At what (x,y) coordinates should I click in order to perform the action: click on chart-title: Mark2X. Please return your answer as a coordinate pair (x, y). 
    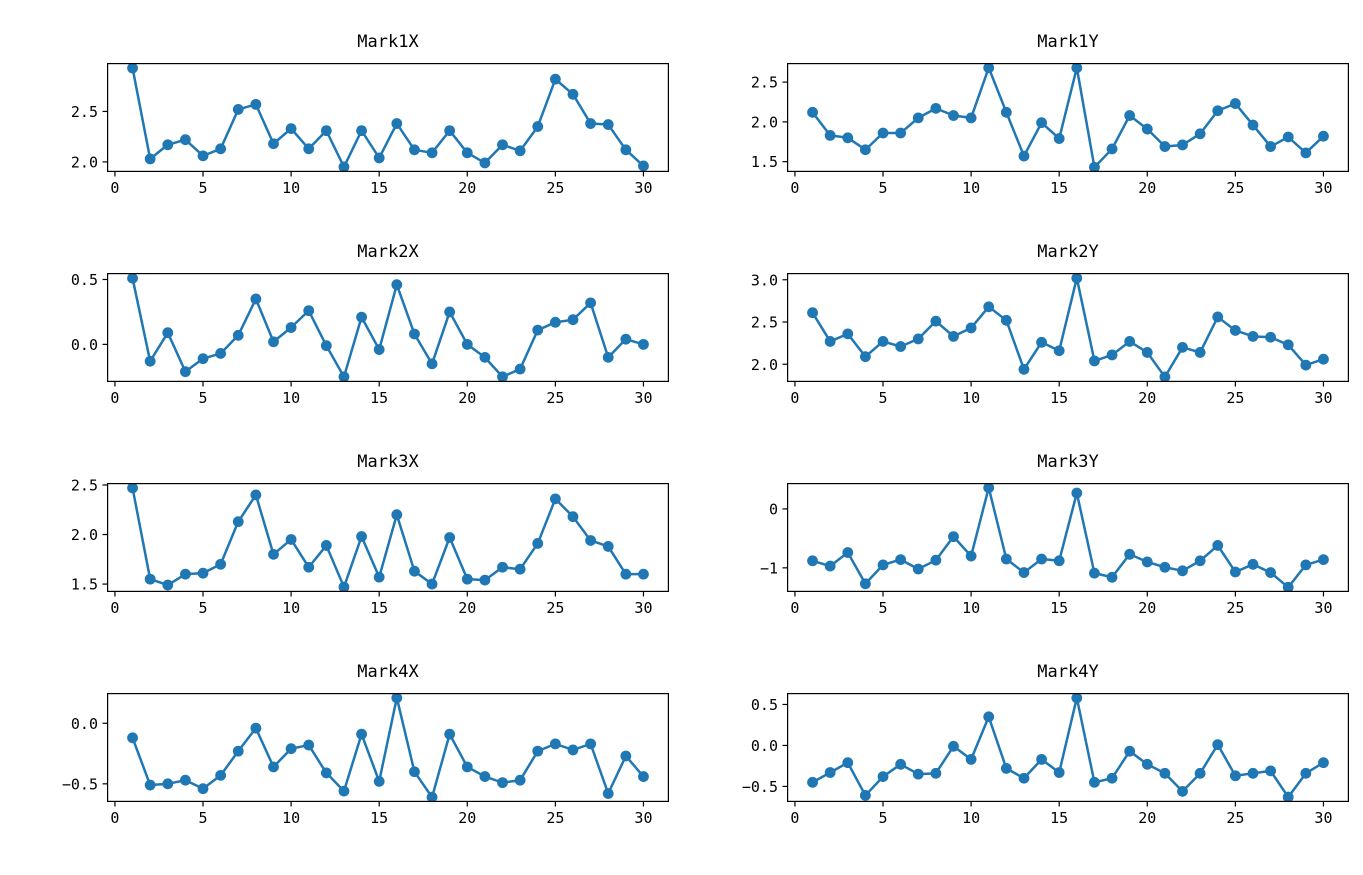
    Looking at the image, I should click on (388, 252).